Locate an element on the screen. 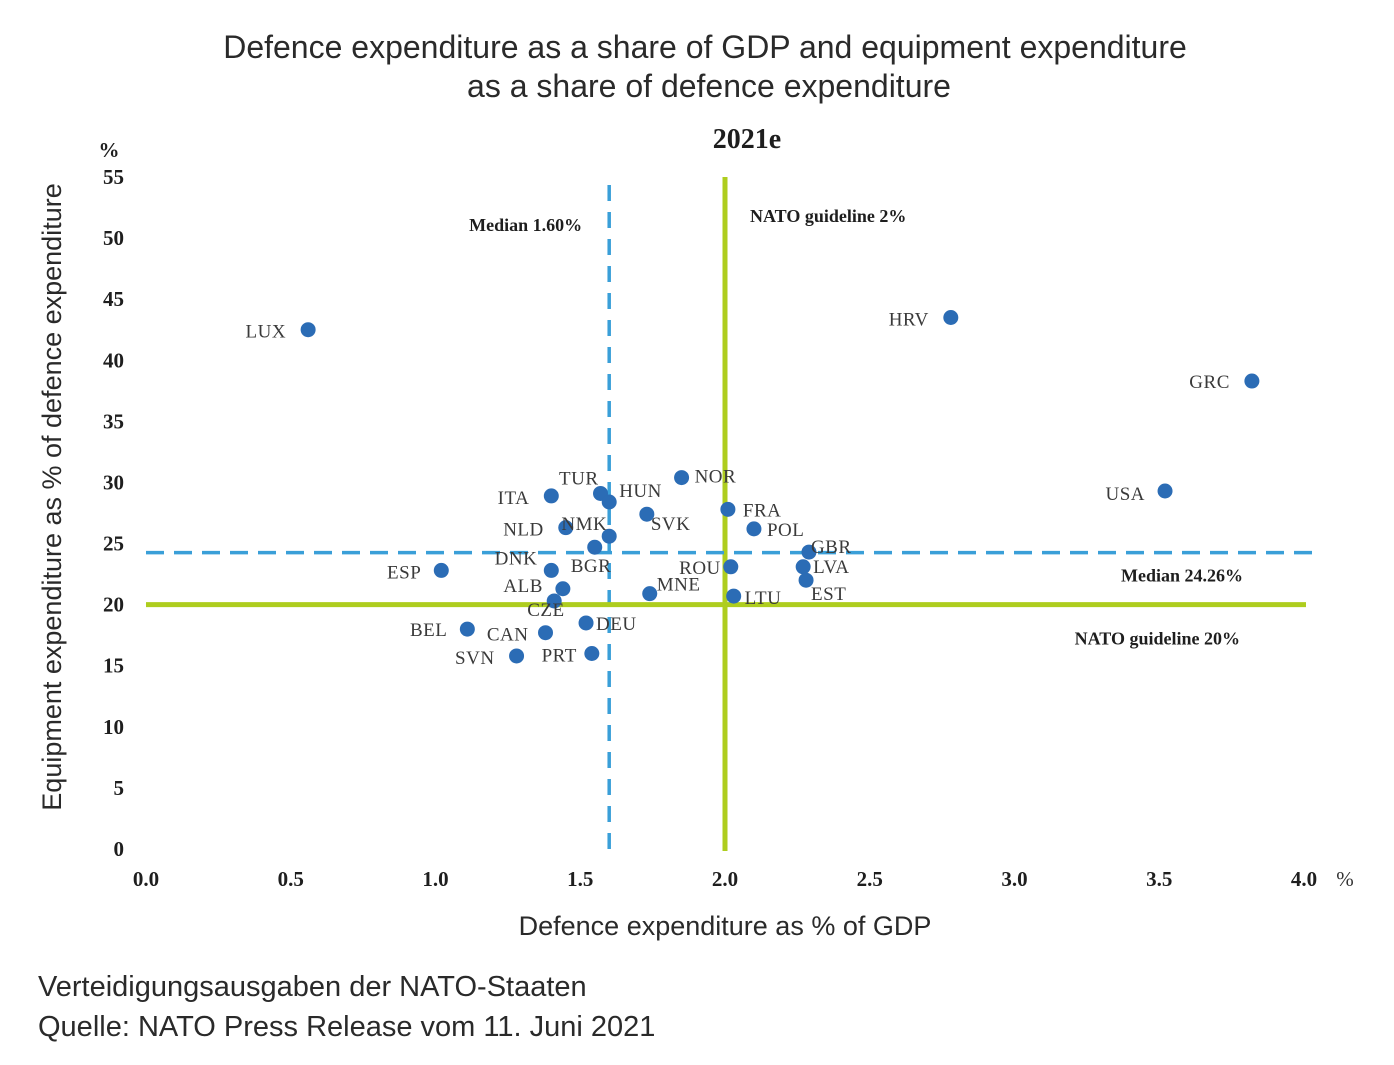 This screenshot has width=1394, height=1065. x-tick-label-4.0: 4.0 is located at coordinates (1304, 879).